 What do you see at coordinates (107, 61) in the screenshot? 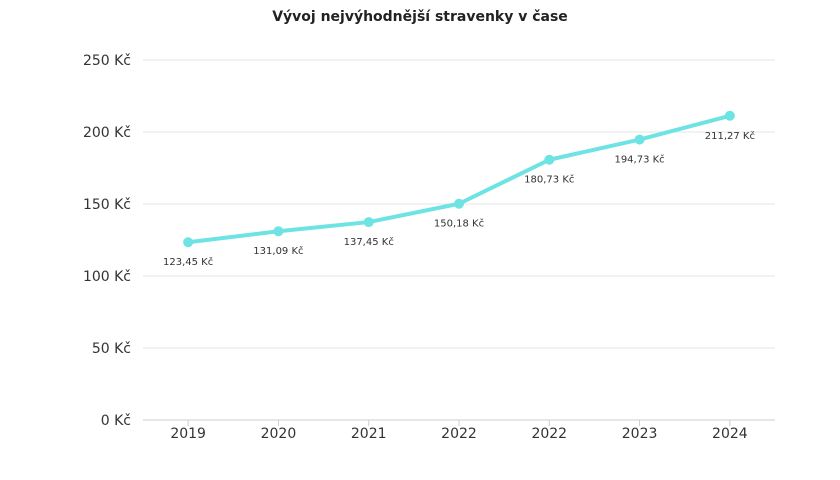
I see `y-tick-label: 250 Kč` at bounding box center [107, 61].